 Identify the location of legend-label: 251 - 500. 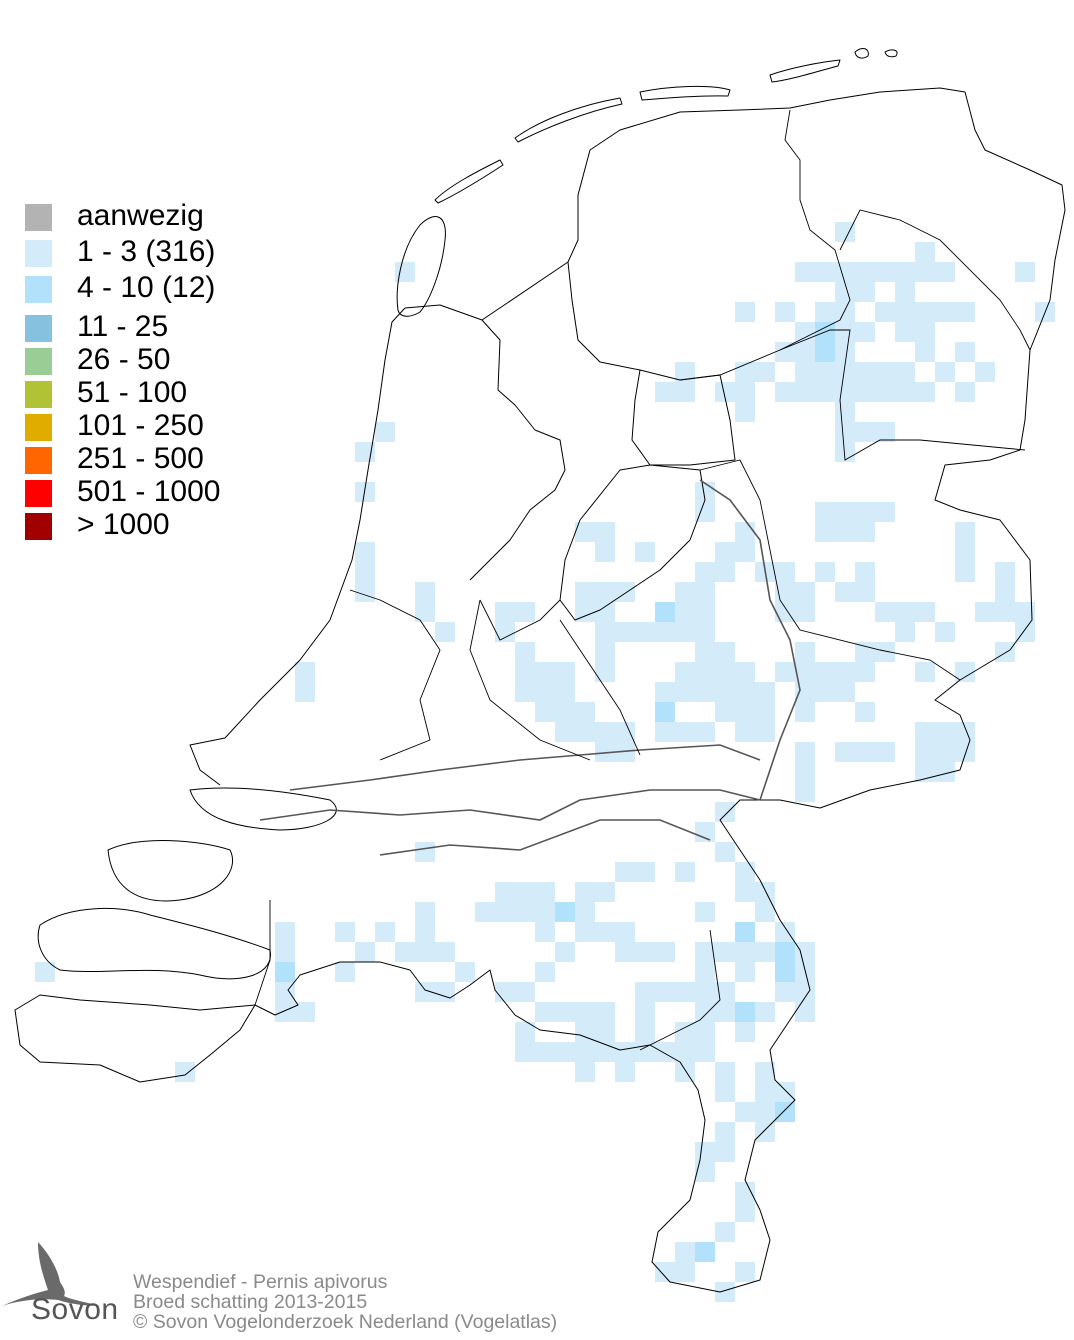
(140, 458).